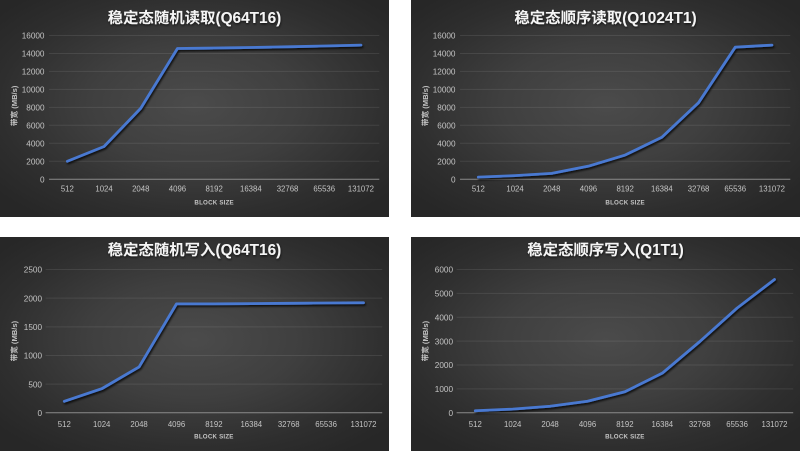  What do you see at coordinates (444, 341) in the screenshot?
I see `svg-text: 3000` at bounding box center [444, 341].